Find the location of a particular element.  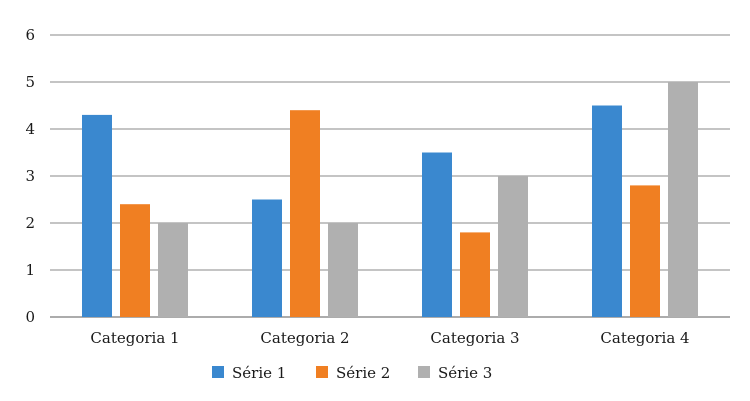

bar-series1-cat4 is located at coordinates (607, 211).